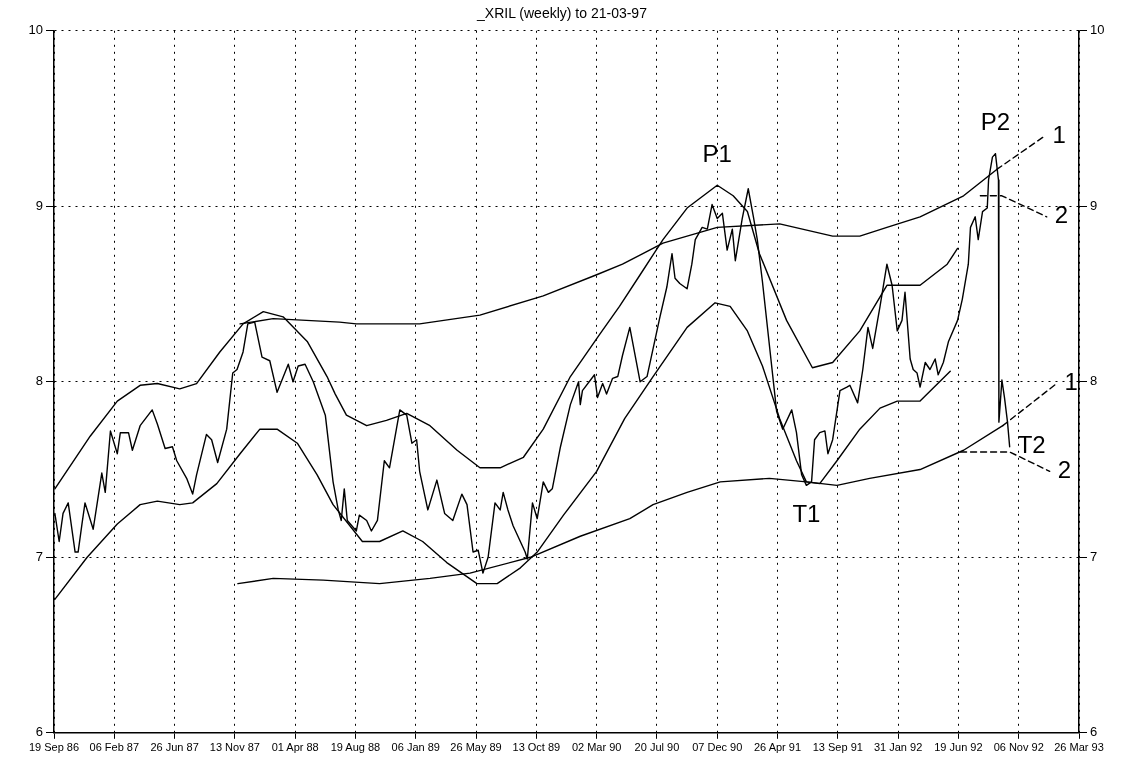 The width and height of the screenshot is (1124, 762). What do you see at coordinates (806, 513) in the screenshot?
I see `annotation: T1` at bounding box center [806, 513].